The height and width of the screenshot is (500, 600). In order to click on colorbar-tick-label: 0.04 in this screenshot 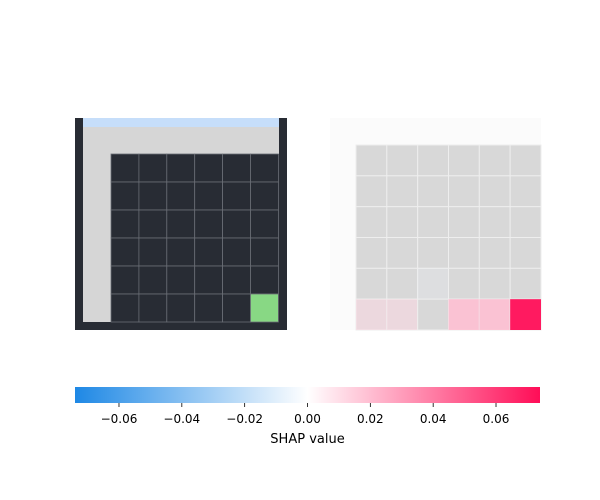, I will do `click(433, 419)`.